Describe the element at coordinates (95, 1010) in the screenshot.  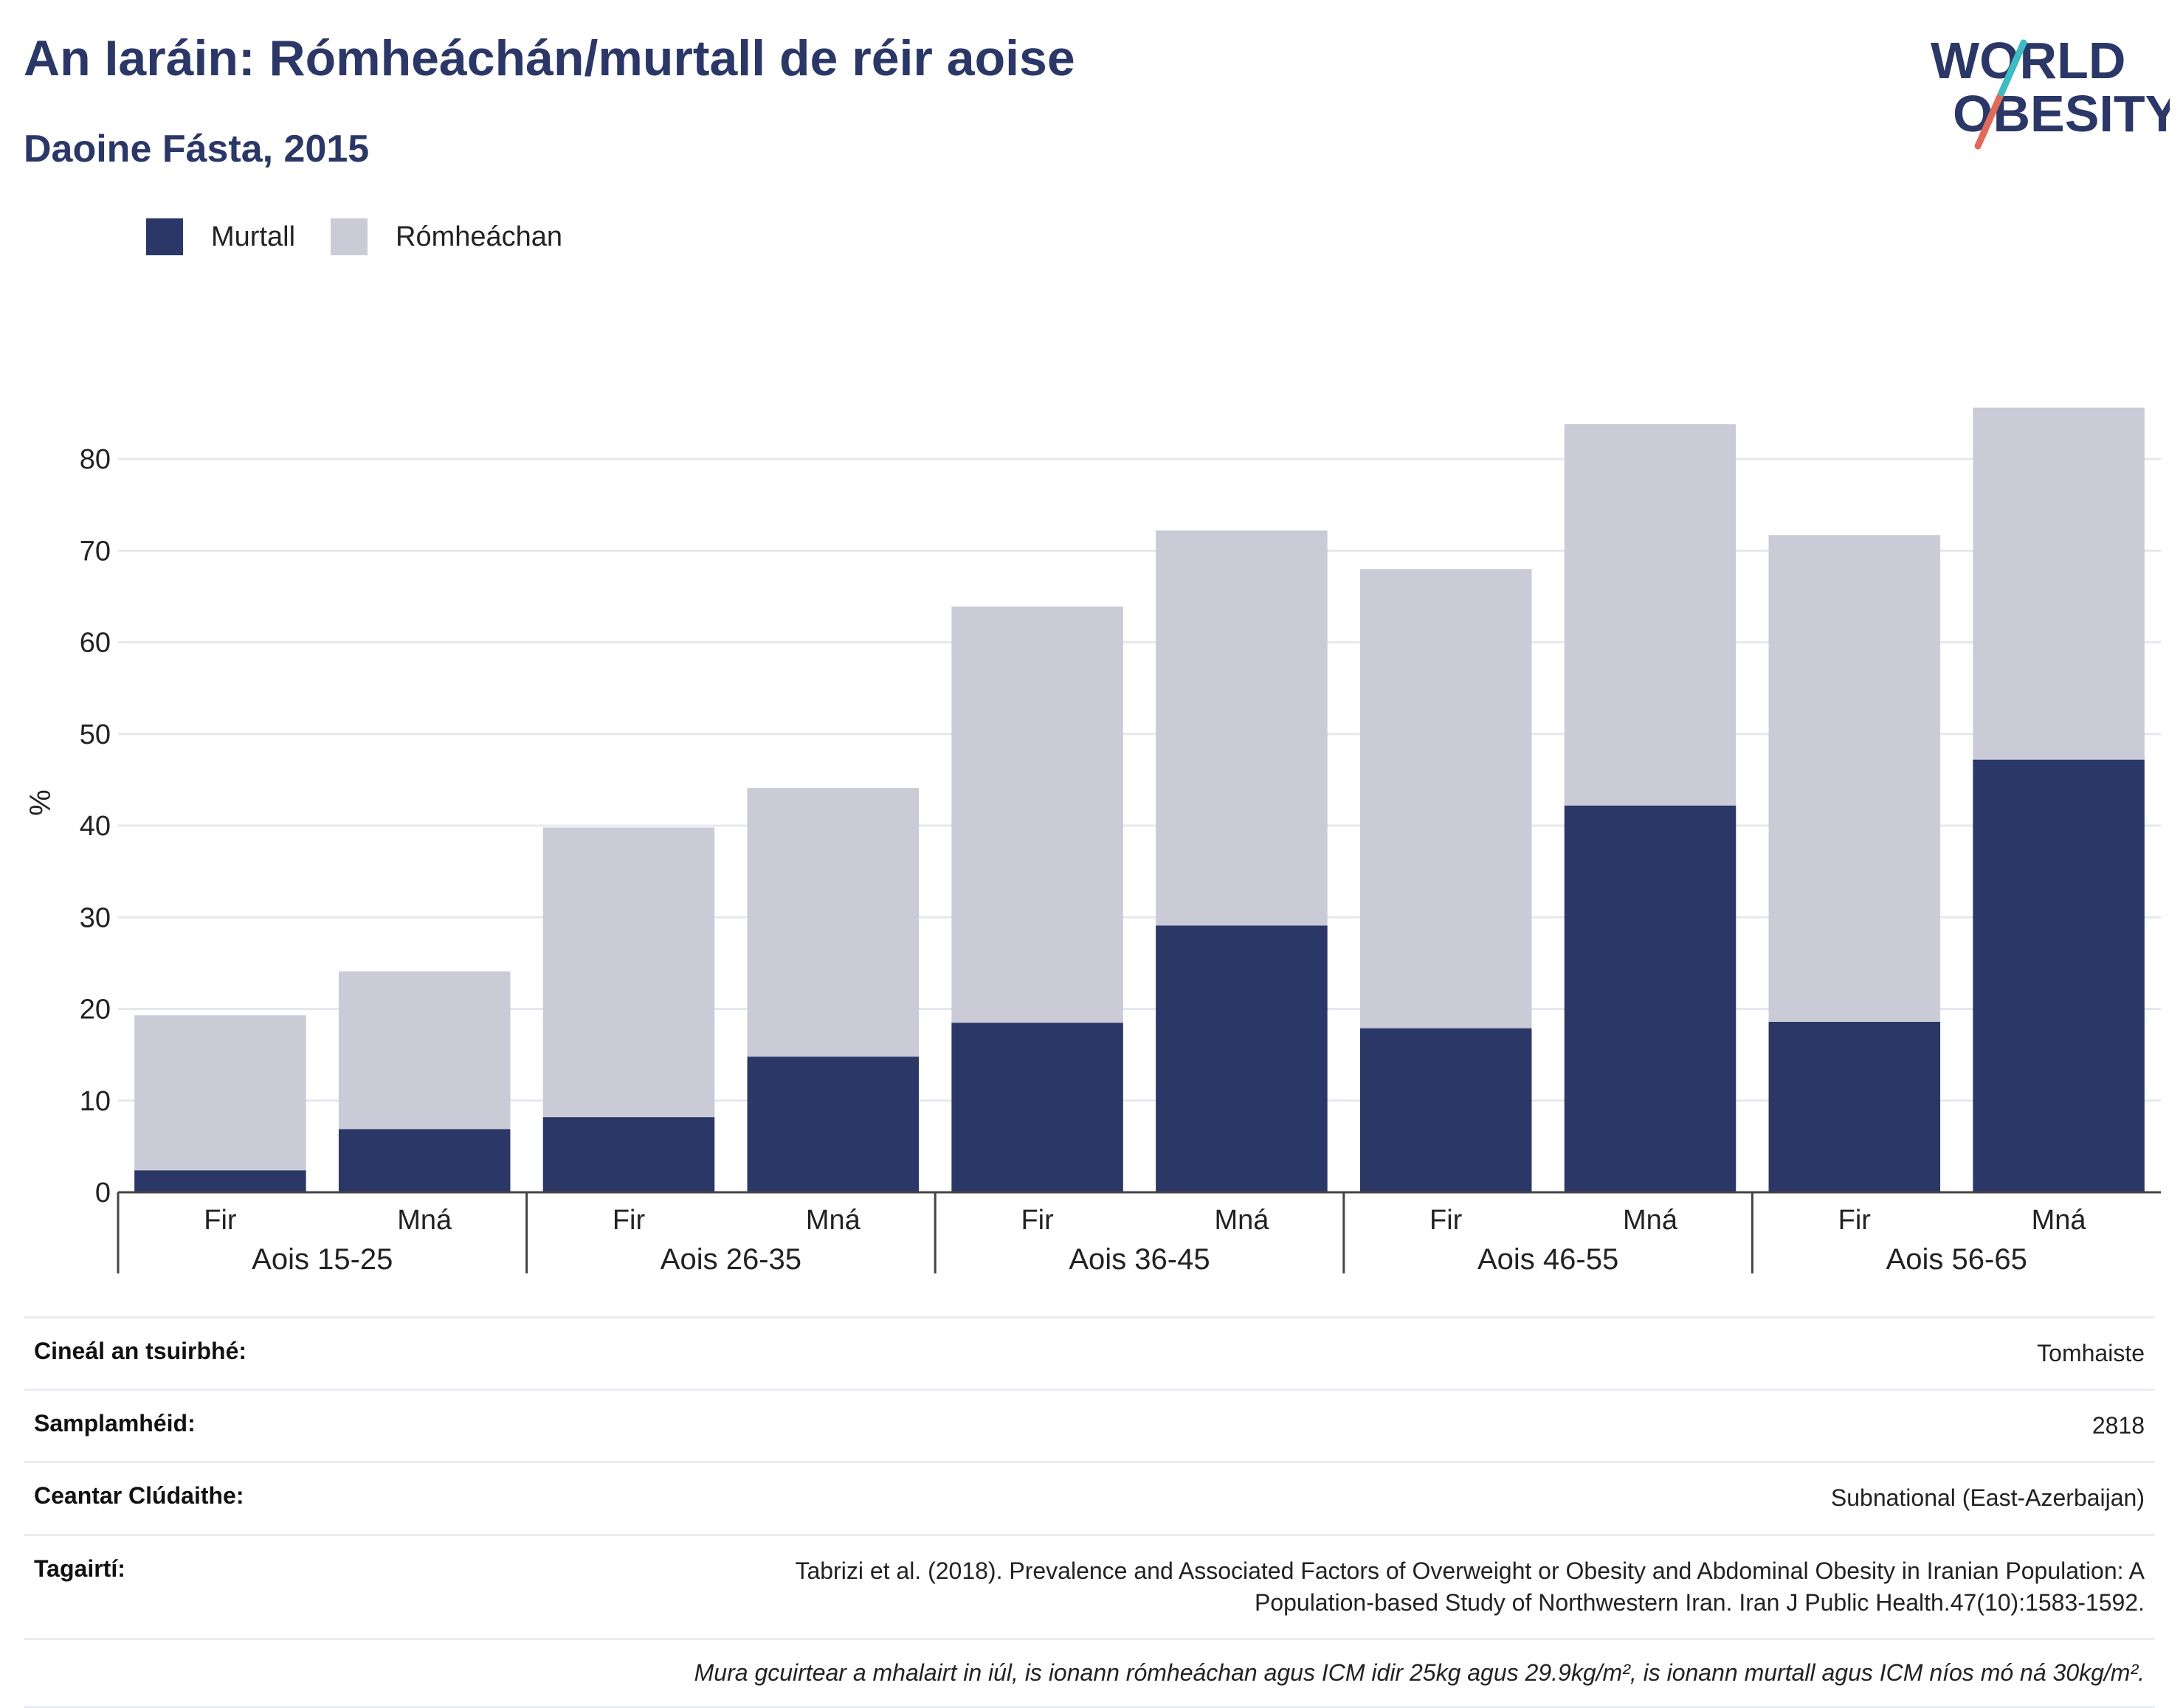
I see `y-tick-label: 20` at that location.